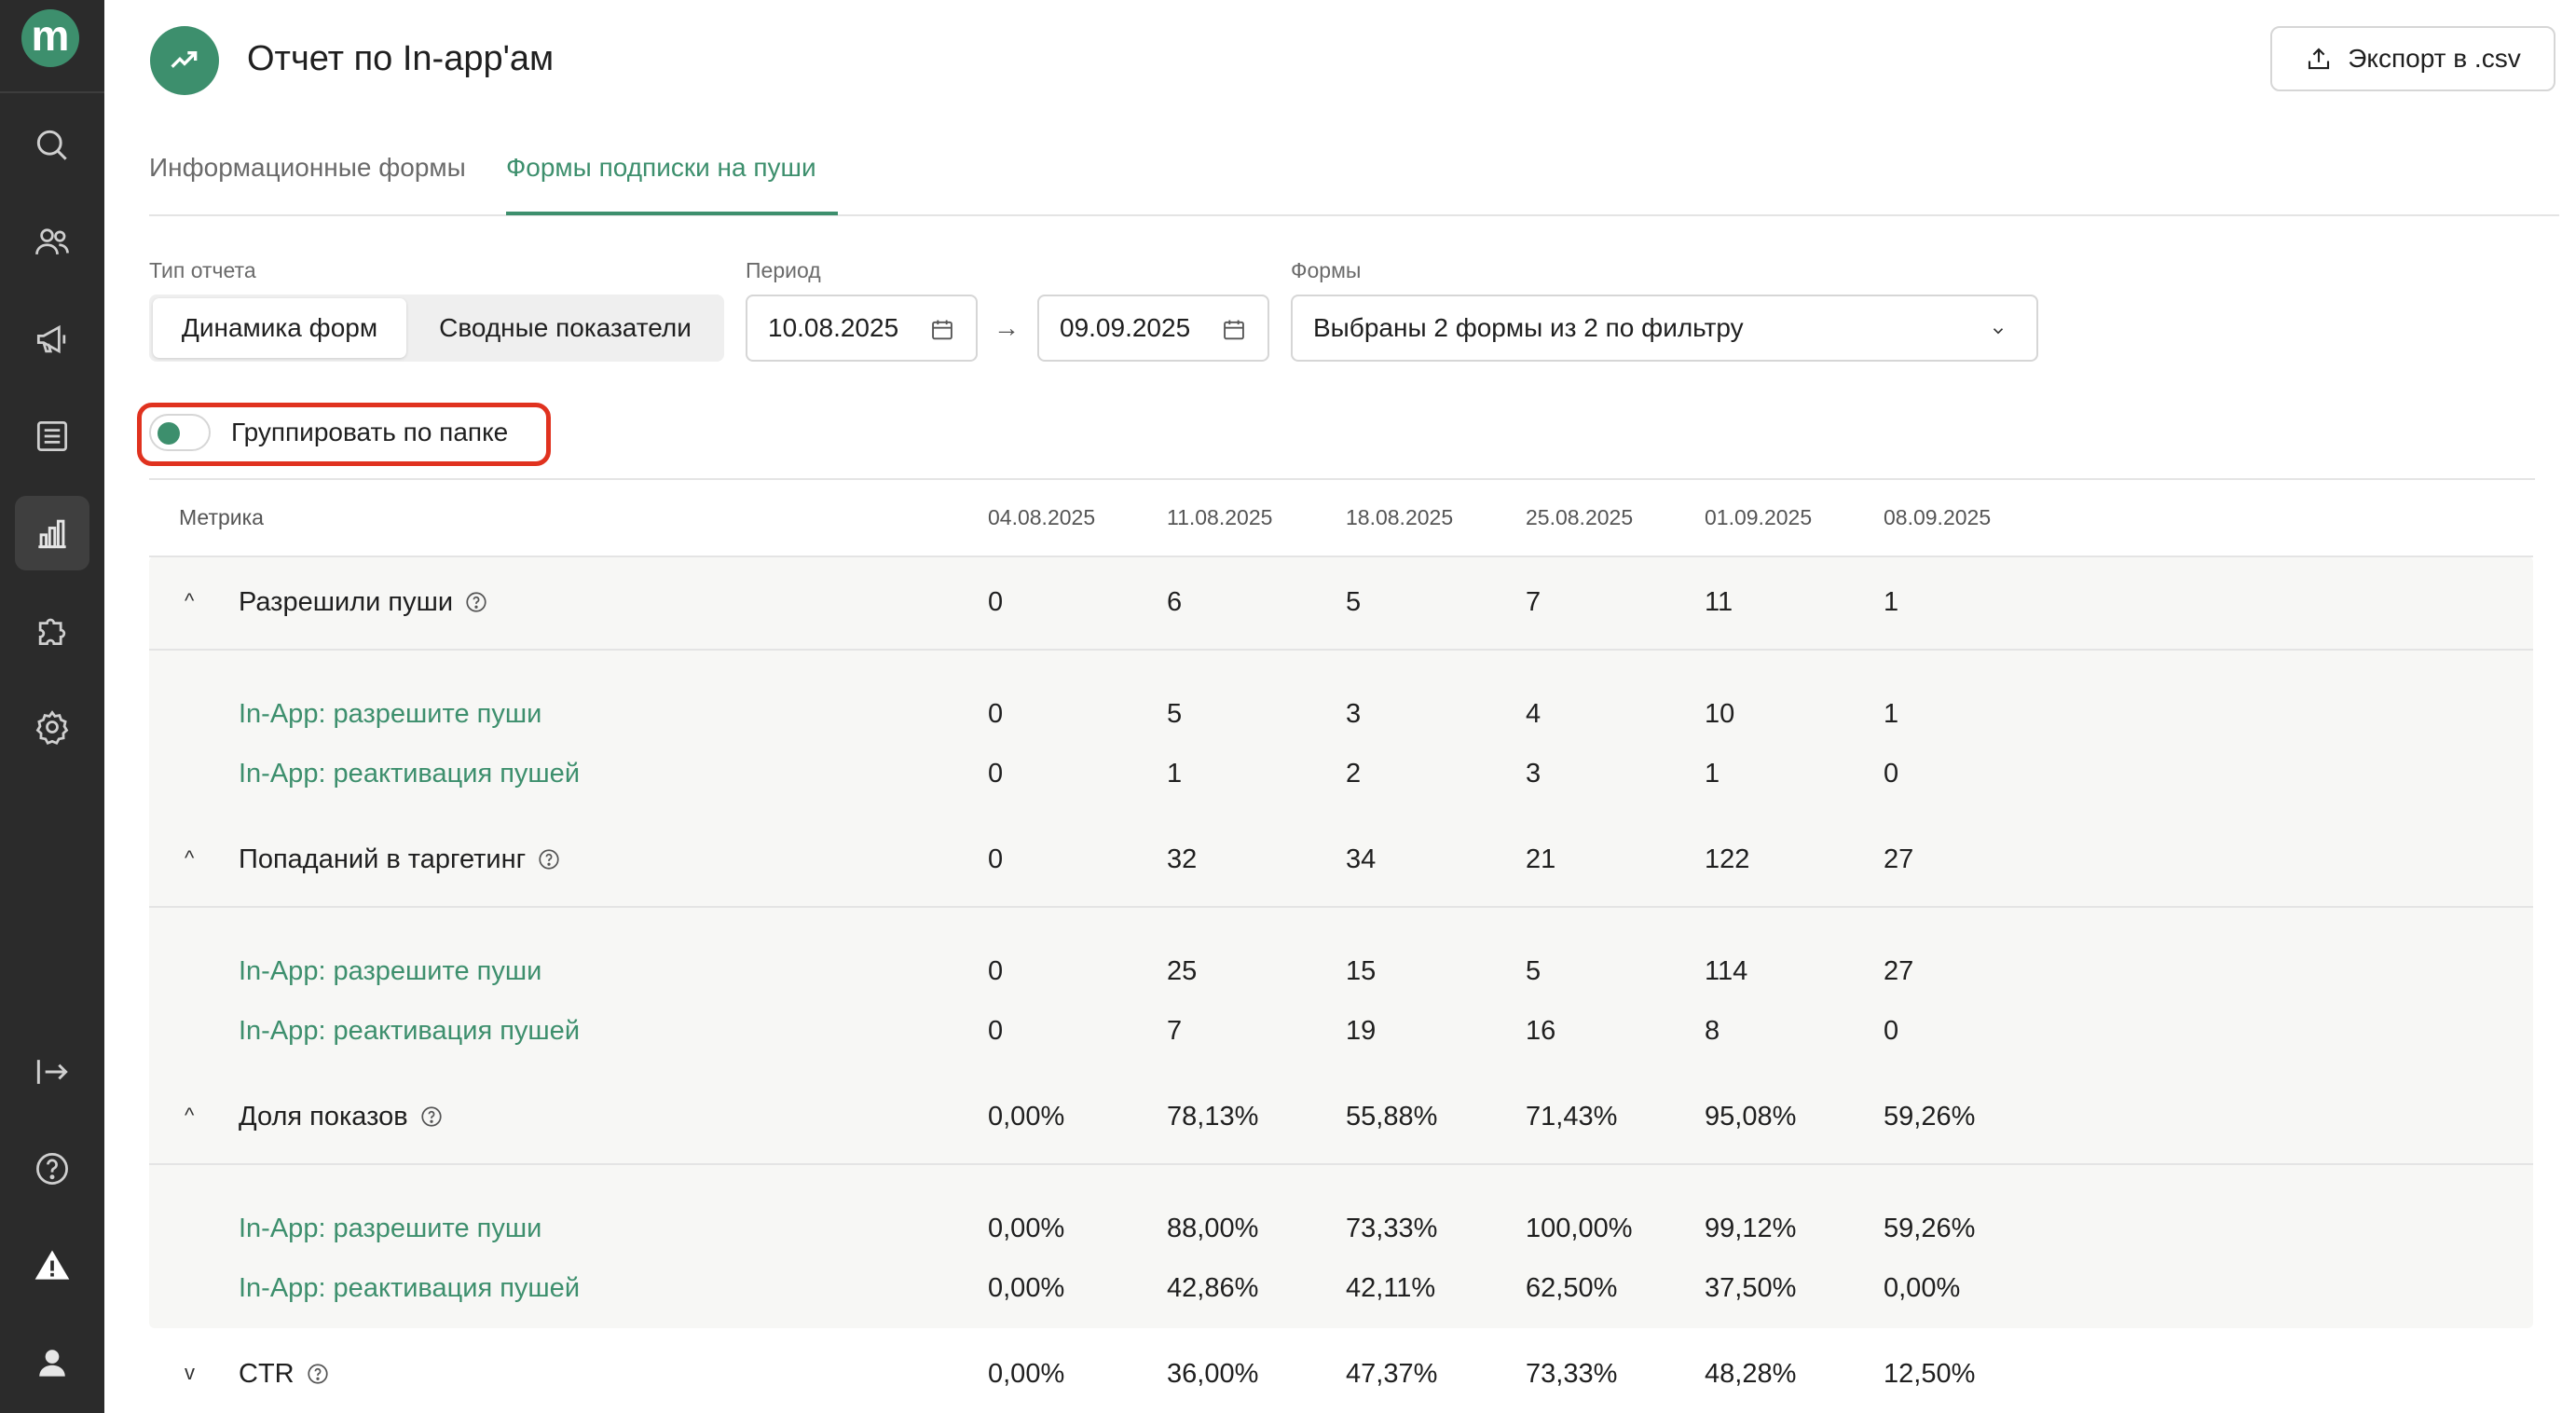 This screenshot has width=2576, height=1413. I want to click on report-type-summary: Сводные показатели, so click(565, 327).